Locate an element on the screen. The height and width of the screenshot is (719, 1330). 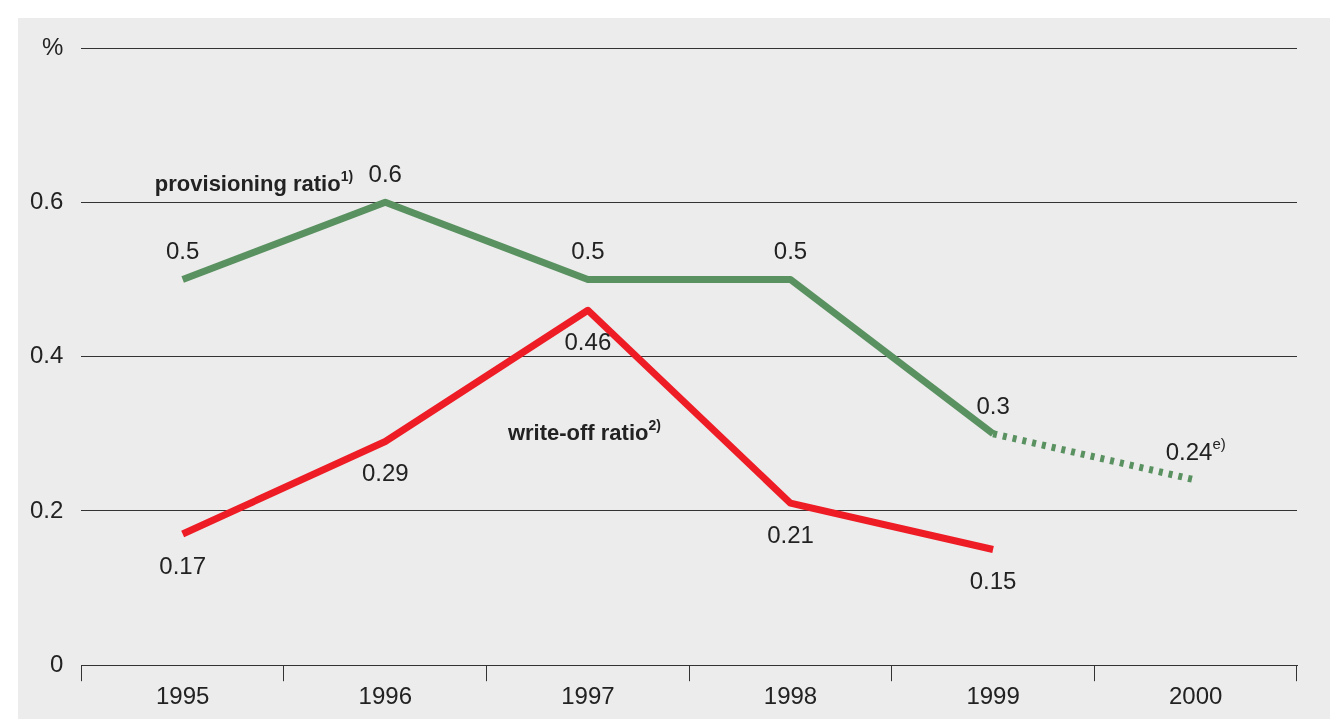
y-tick-label: 0.6 is located at coordinates (46, 200).